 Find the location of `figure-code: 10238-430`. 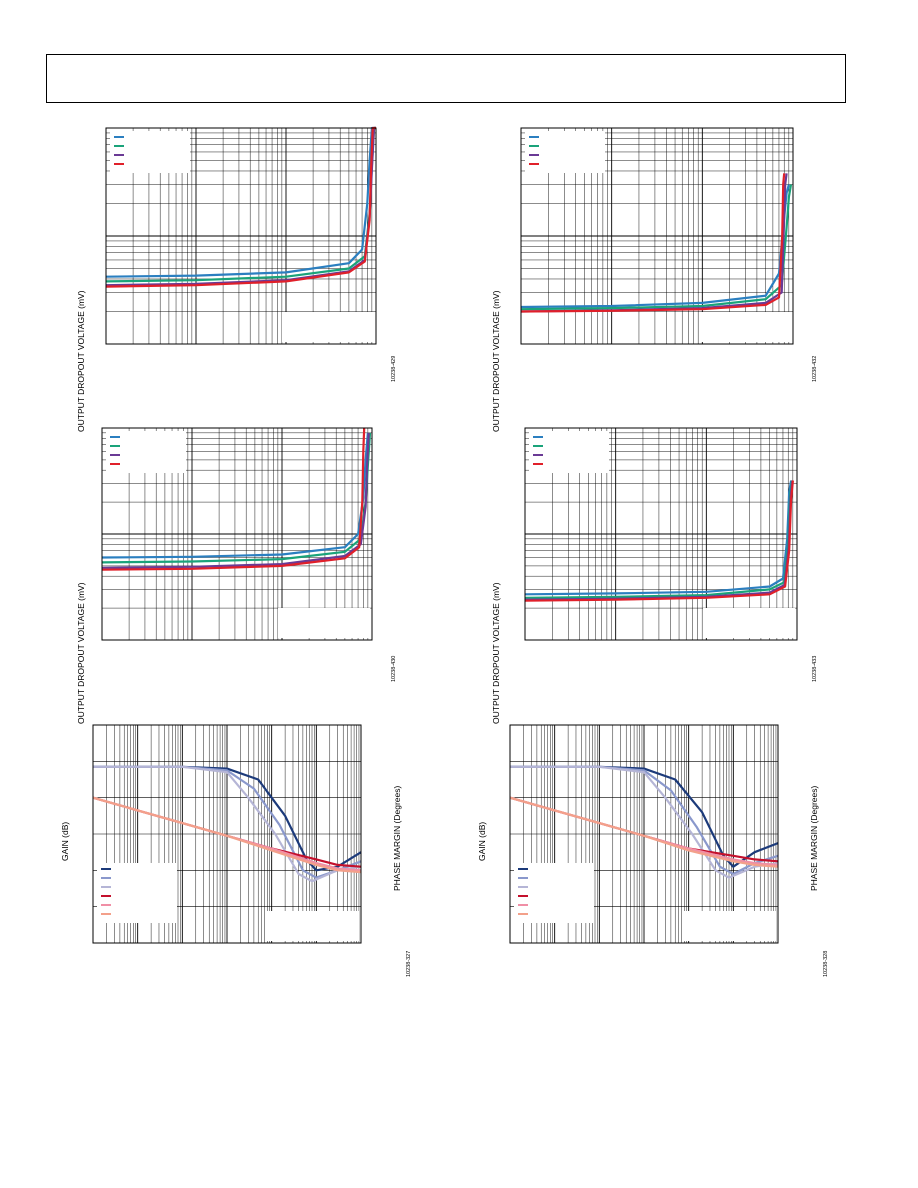

figure-code: 10238-430 is located at coordinates (394, 669).